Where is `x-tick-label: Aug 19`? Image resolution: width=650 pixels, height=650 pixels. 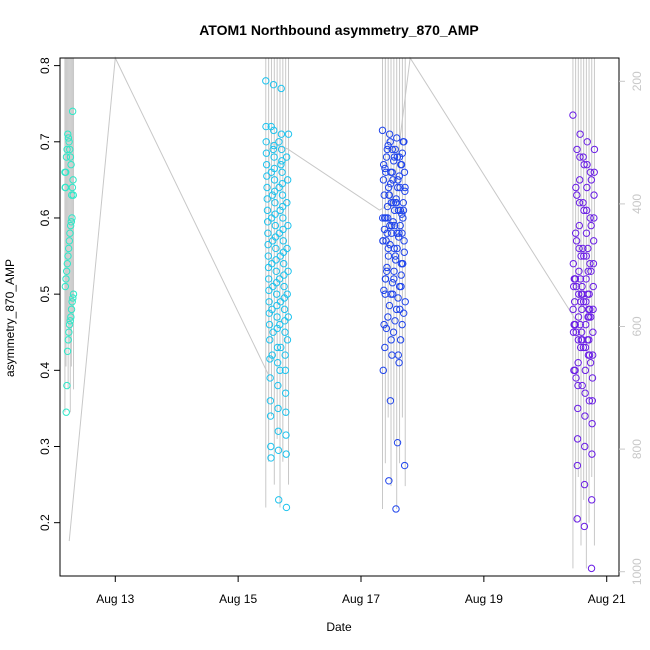 x-tick-label: Aug 19 is located at coordinates (484, 599).